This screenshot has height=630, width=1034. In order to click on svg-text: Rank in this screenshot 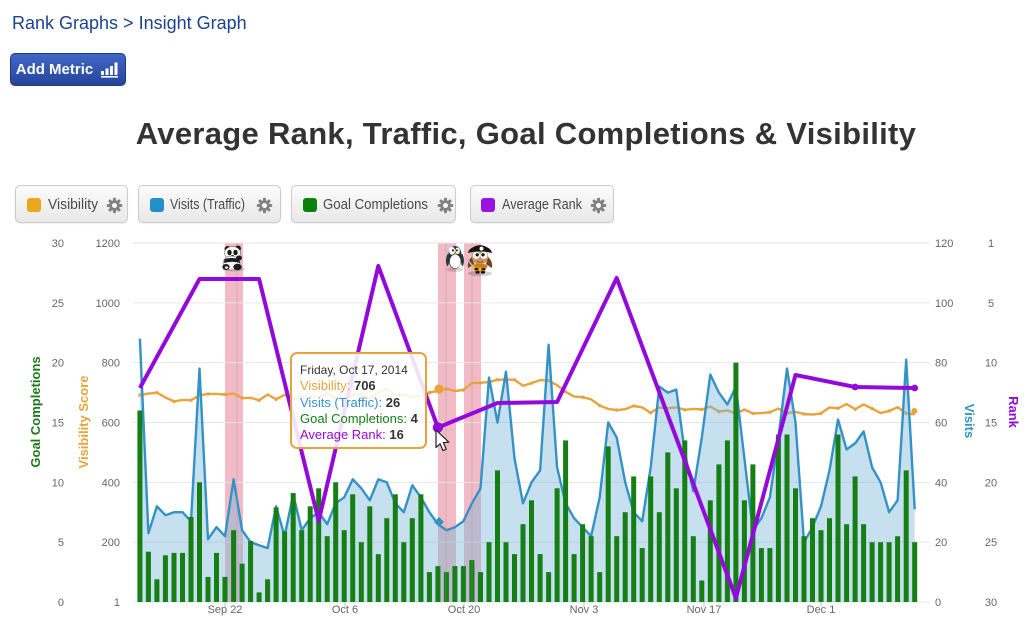, I will do `click(1013, 412)`.